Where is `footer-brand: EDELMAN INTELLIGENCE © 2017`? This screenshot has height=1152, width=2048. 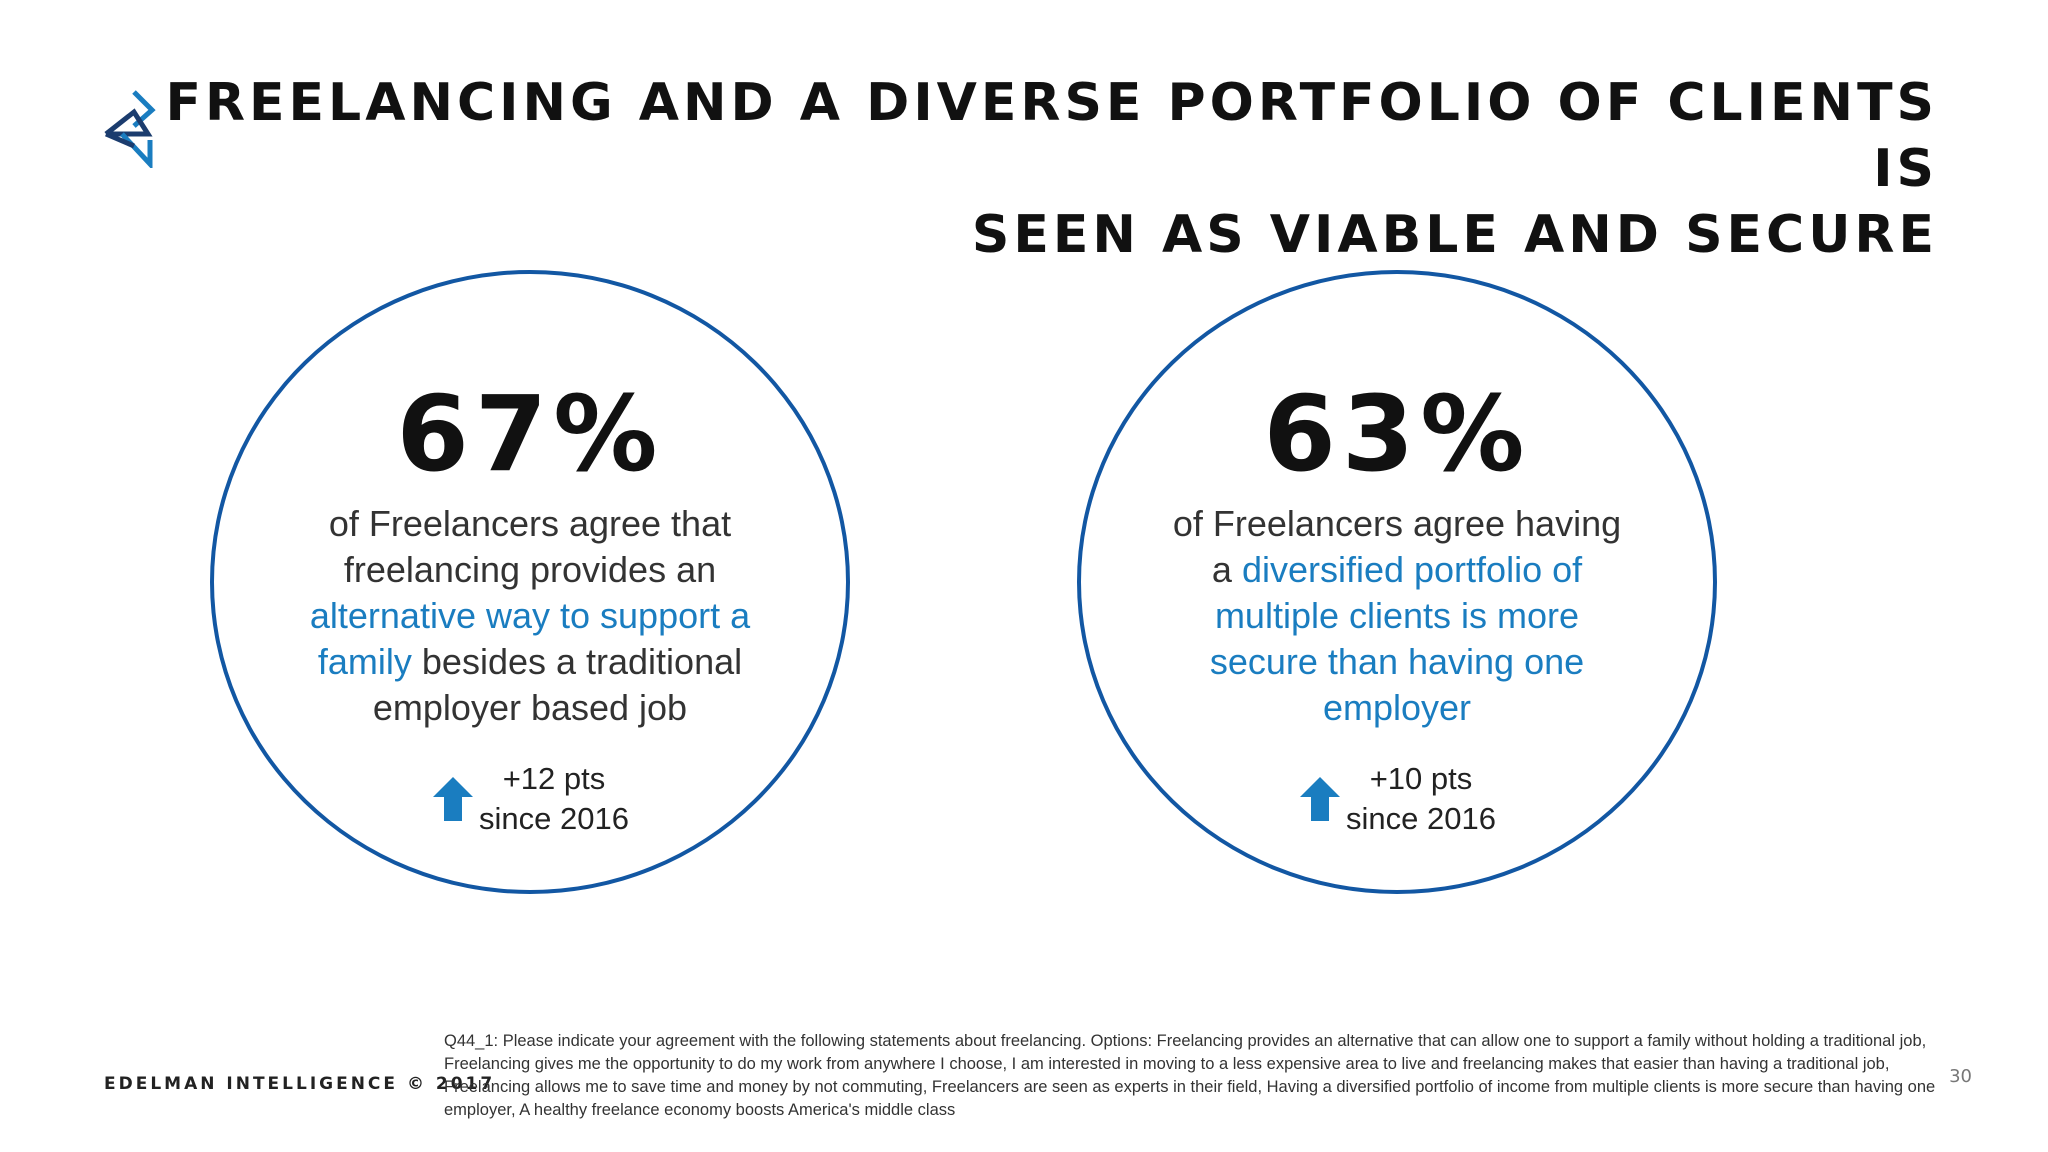
footer-brand: EDELMAN INTELLIGENCE © 2017 is located at coordinates (300, 1084).